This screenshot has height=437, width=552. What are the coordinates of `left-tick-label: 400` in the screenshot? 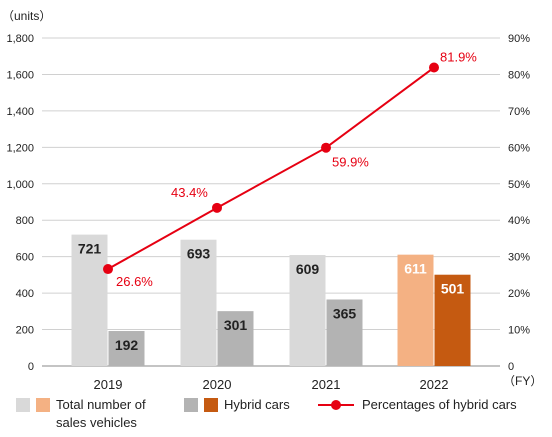 It's located at (25, 294).